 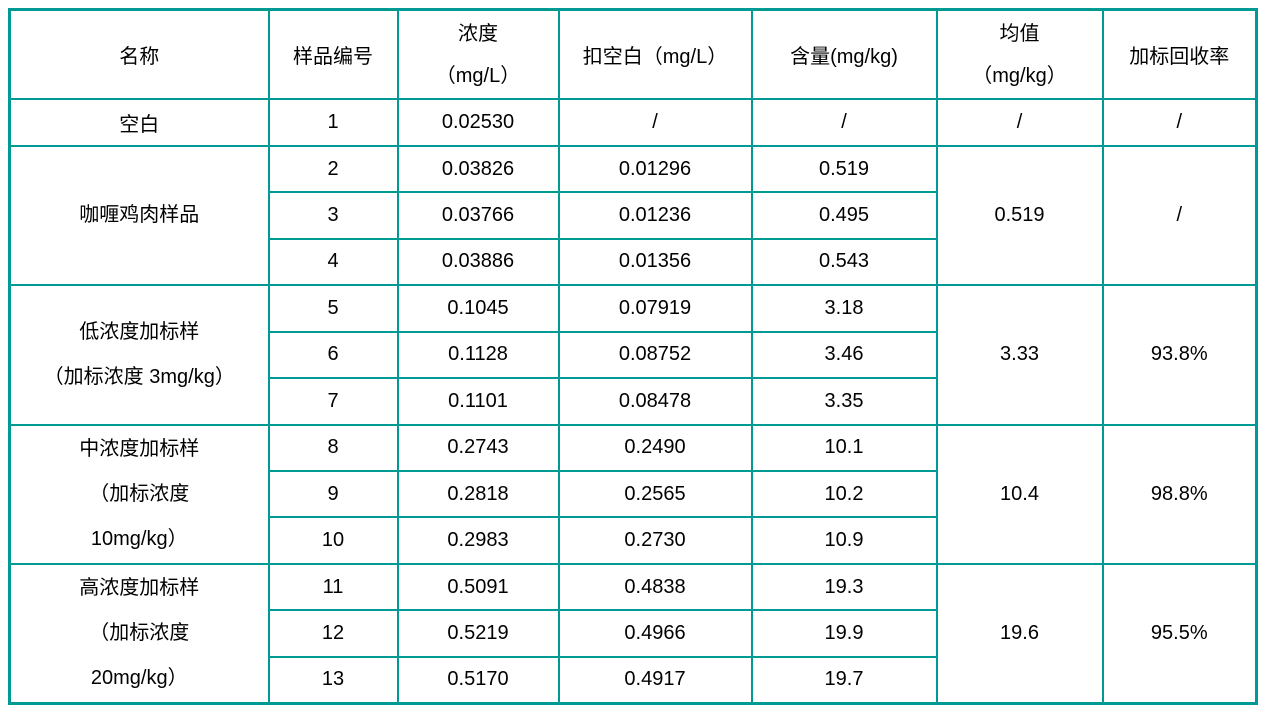 I want to click on blank-subtracted-cell: 0.08752, so click(x=655, y=355).